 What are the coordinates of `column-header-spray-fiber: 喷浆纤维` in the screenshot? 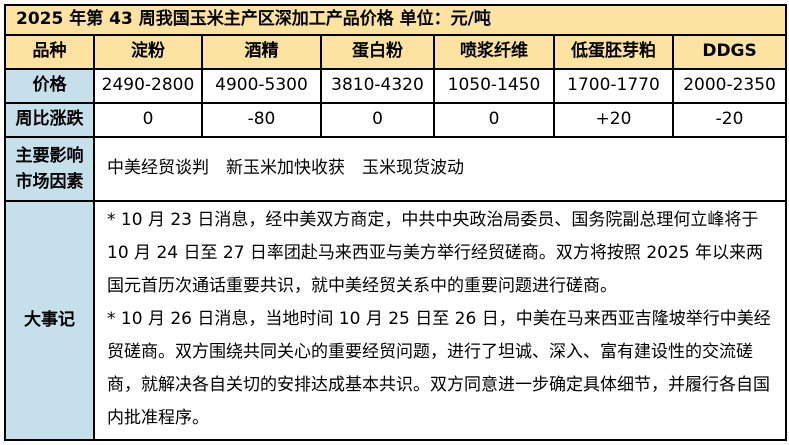 It's located at (494, 52).